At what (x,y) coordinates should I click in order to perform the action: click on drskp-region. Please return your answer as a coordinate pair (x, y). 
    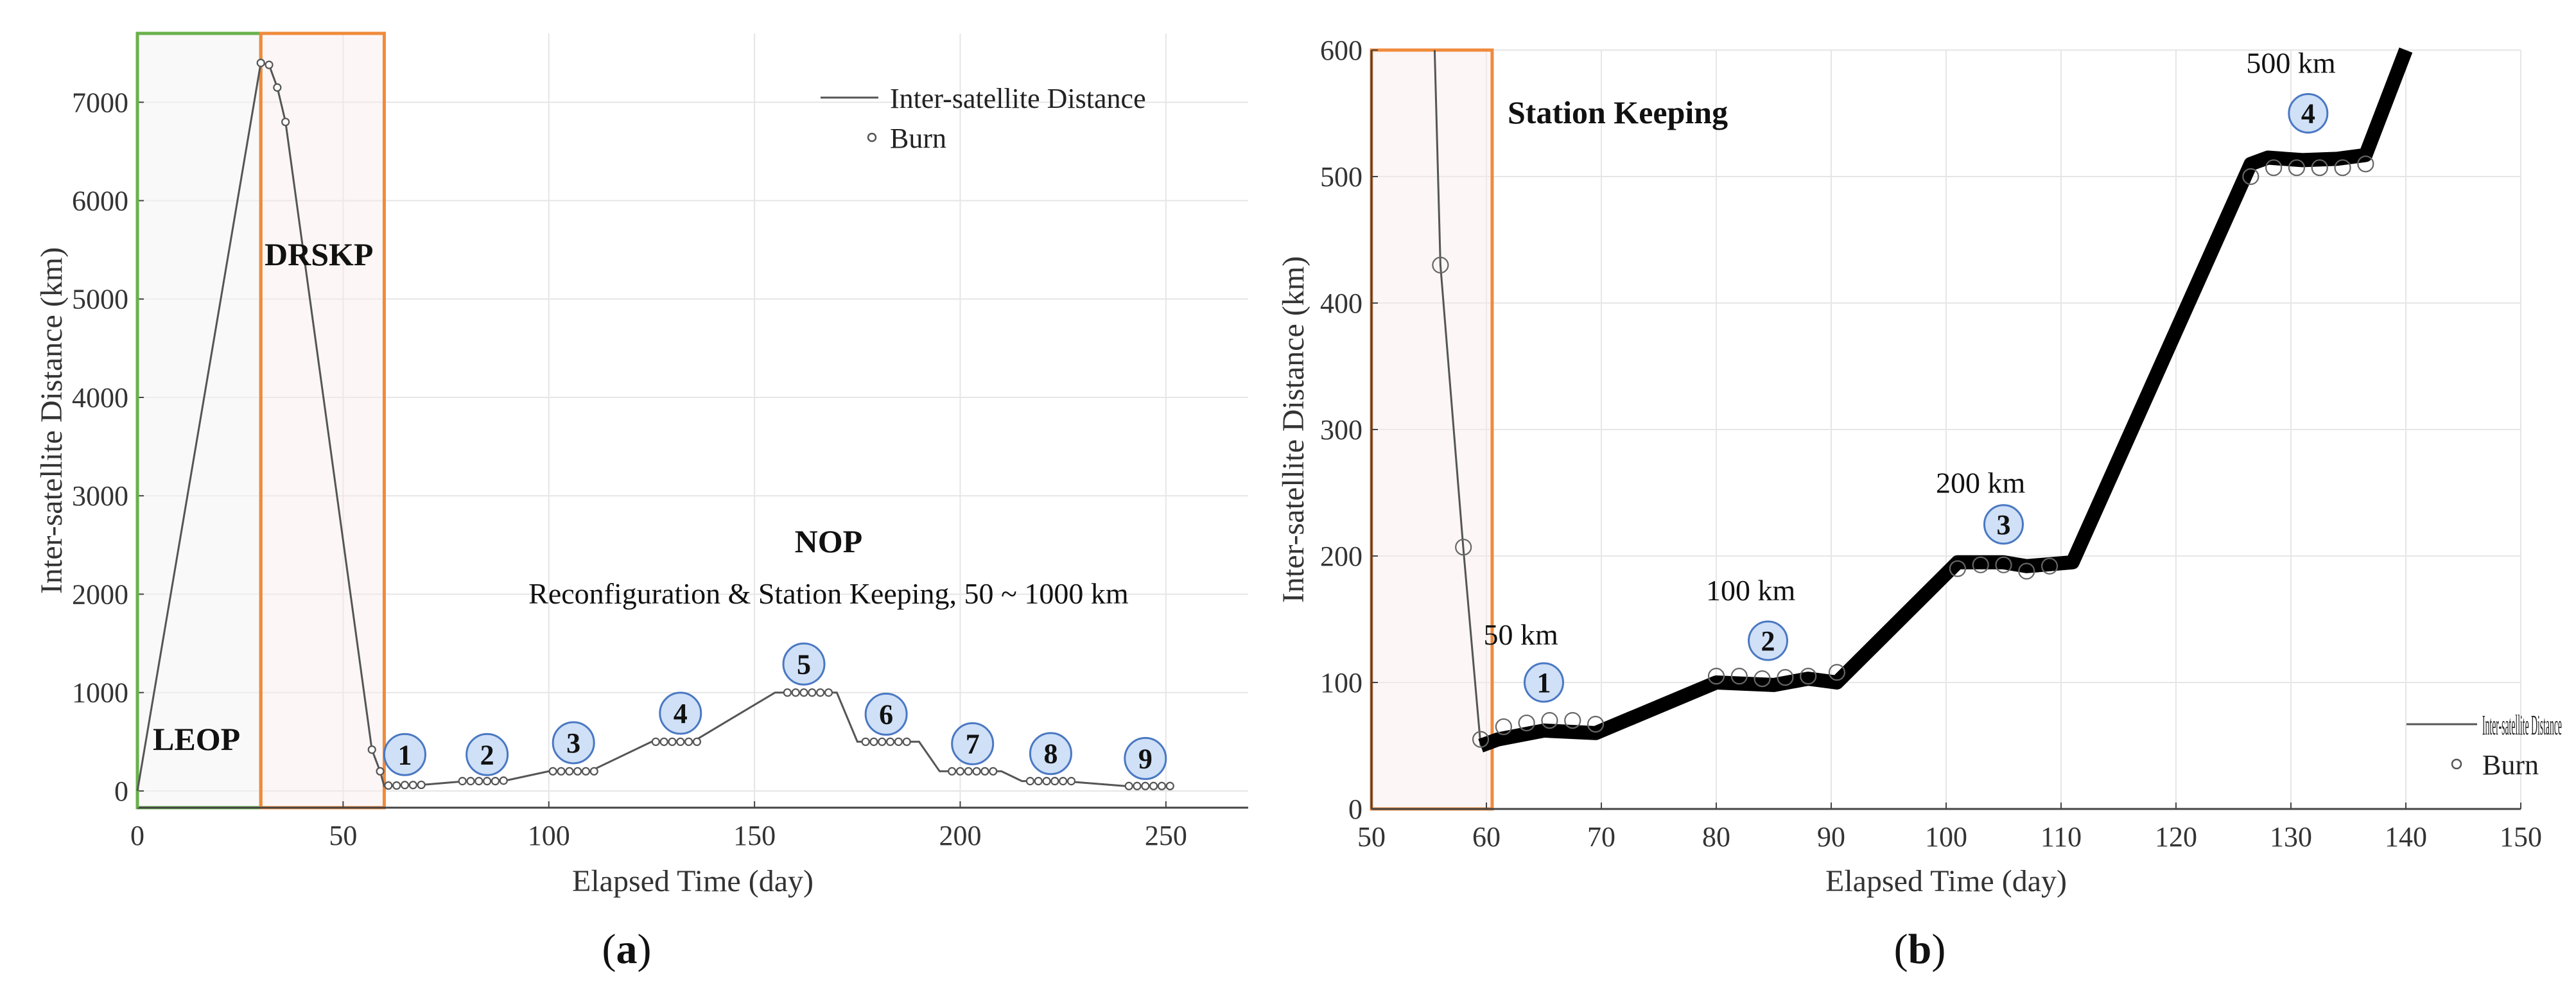
    Looking at the image, I should click on (322, 421).